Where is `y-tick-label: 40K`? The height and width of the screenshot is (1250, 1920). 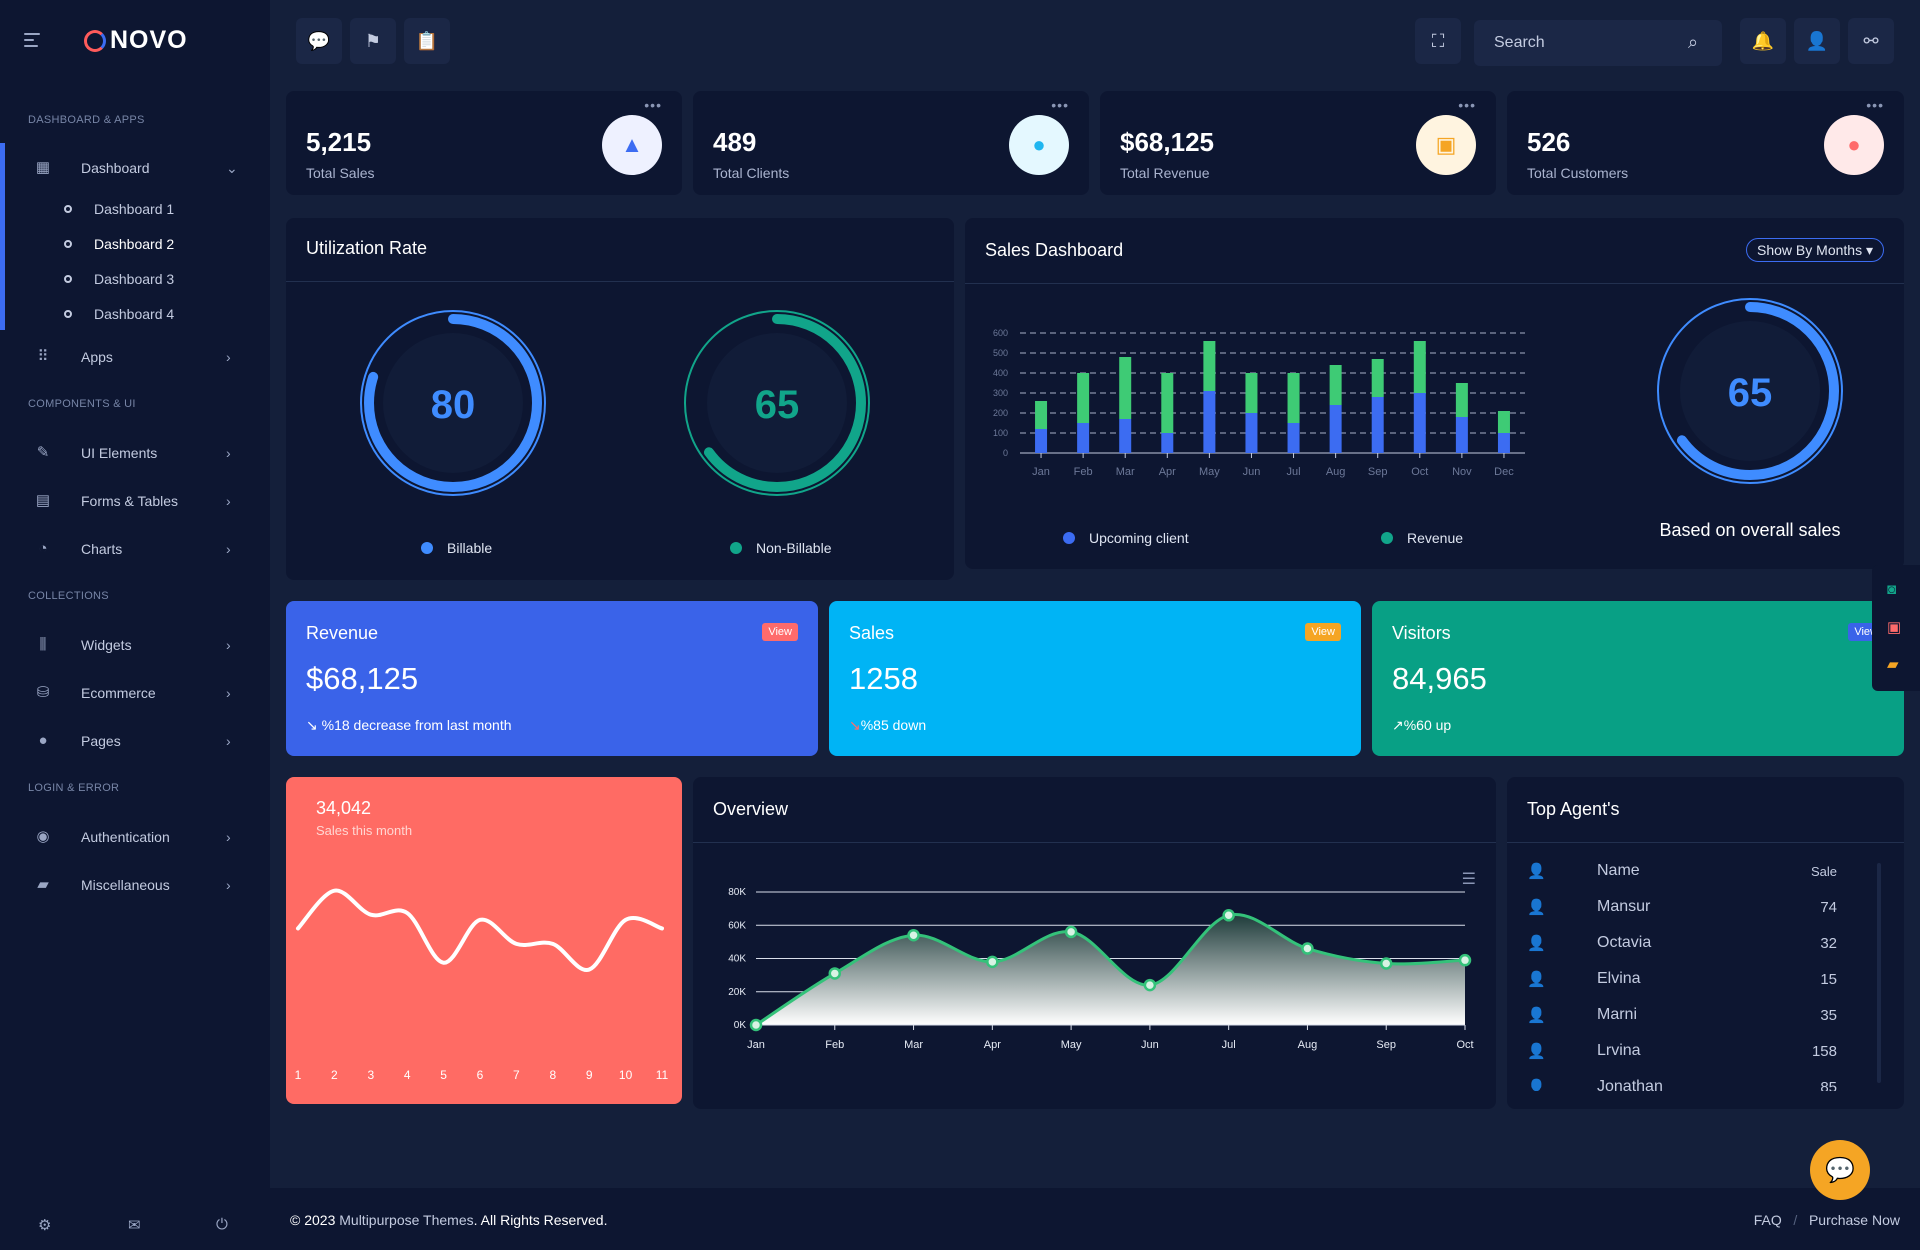
y-tick-label: 40K is located at coordinates (737, 959).